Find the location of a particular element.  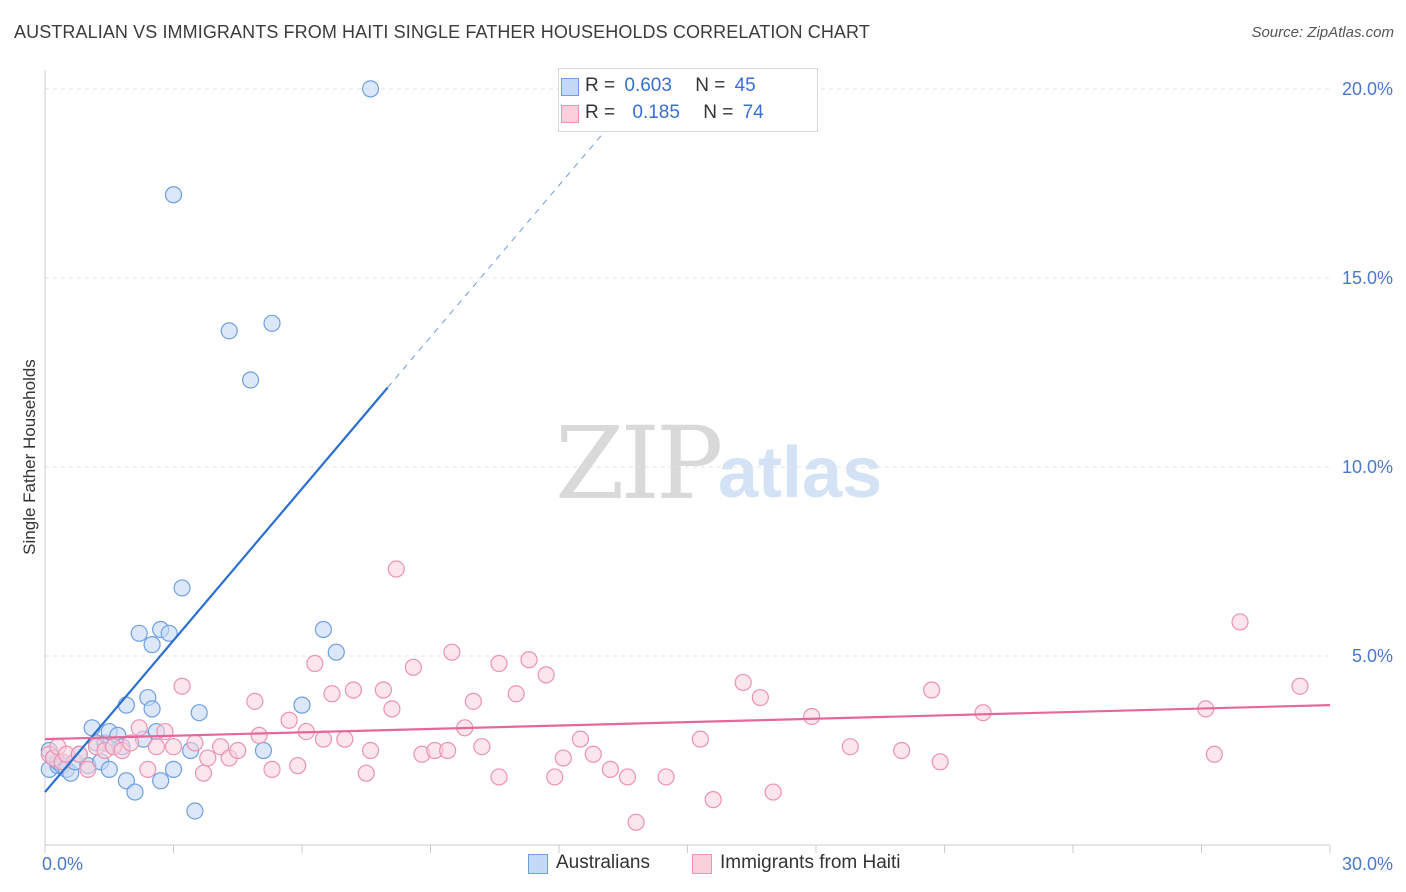

series-legend-australians: Australians is located at coordinates (589, 863).